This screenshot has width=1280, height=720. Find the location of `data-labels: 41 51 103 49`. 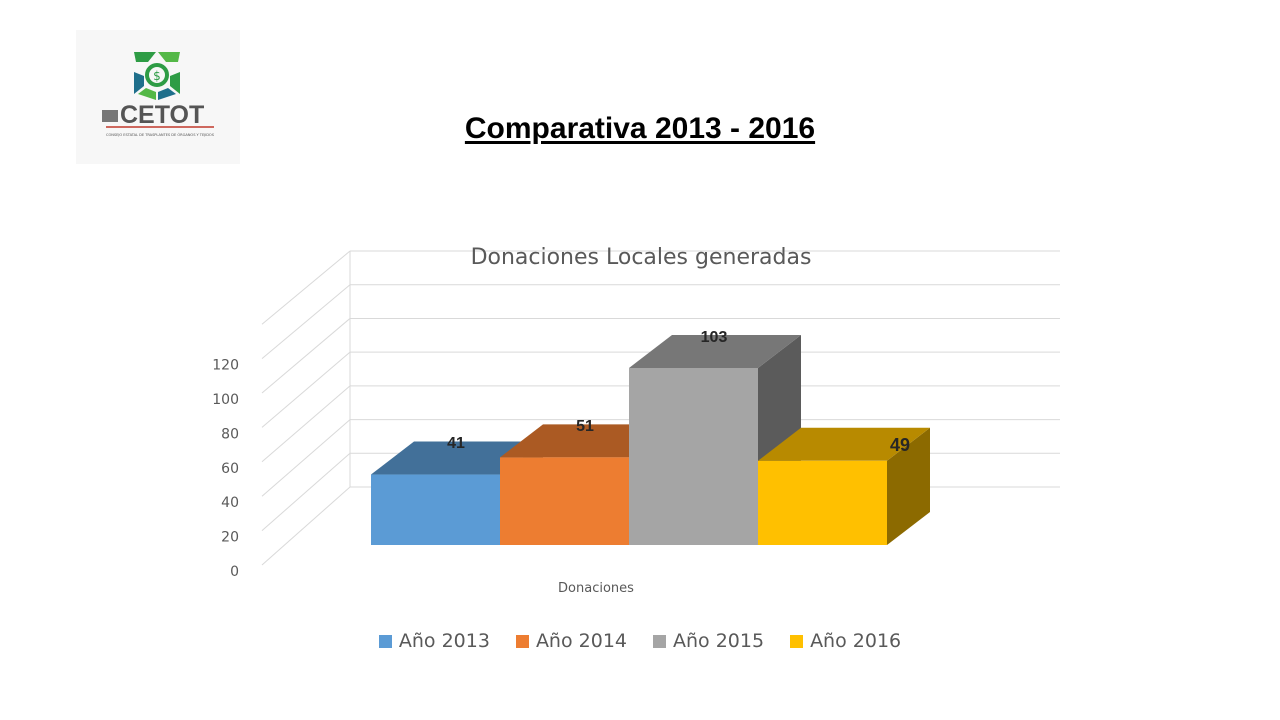

data-labels: 41 51 103 49 is located at coordinates (678, 392).